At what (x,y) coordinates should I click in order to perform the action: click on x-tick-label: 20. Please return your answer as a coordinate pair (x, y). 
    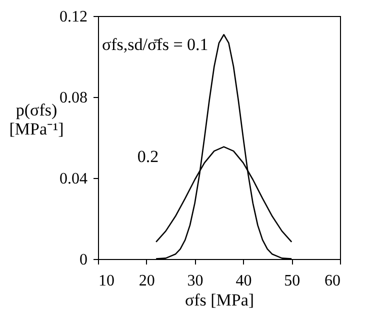
    Looking at the image, I should click on (146, 281).